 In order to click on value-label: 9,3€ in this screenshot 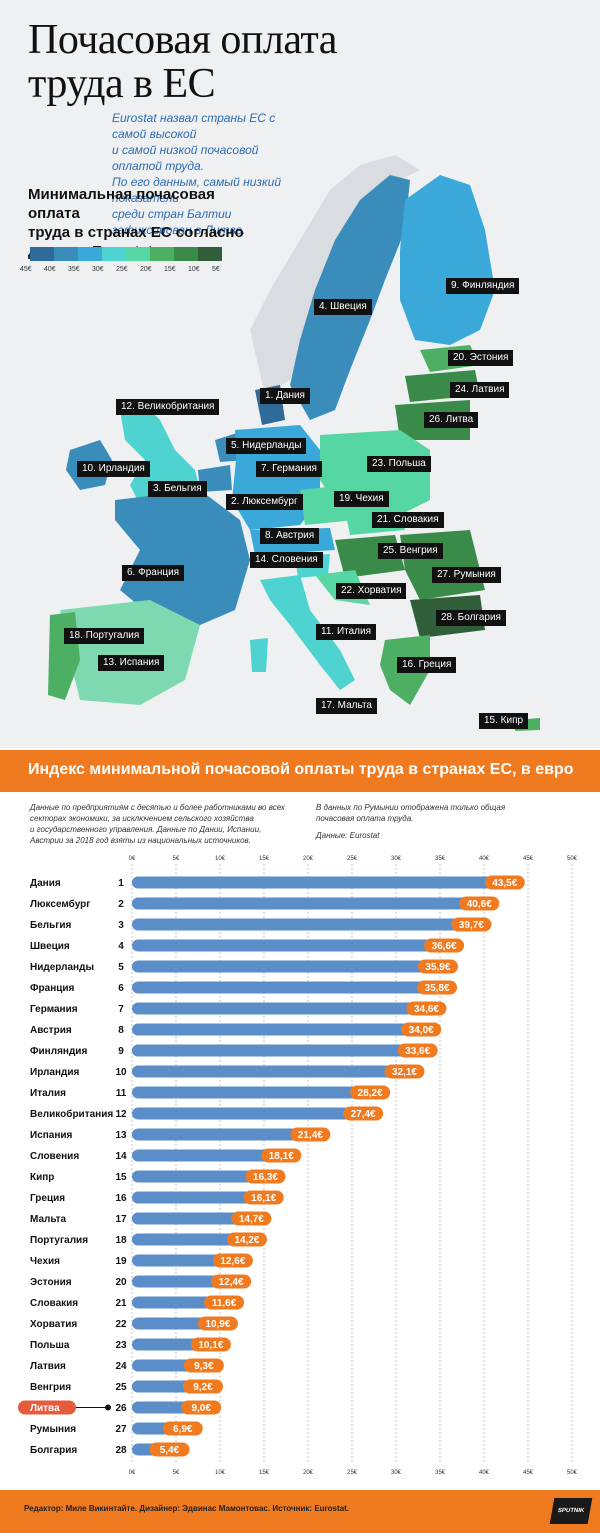, I will do `click(204, 1366)`.